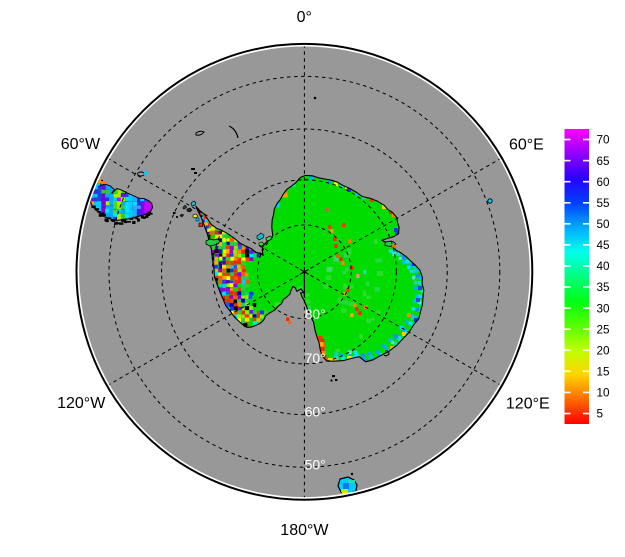 This screenshot has width=625, height=557. What do you see at coordinates (81, 144) in the screenshot?
I see `svg-text: 60°W` at bounding box center [81, 144].